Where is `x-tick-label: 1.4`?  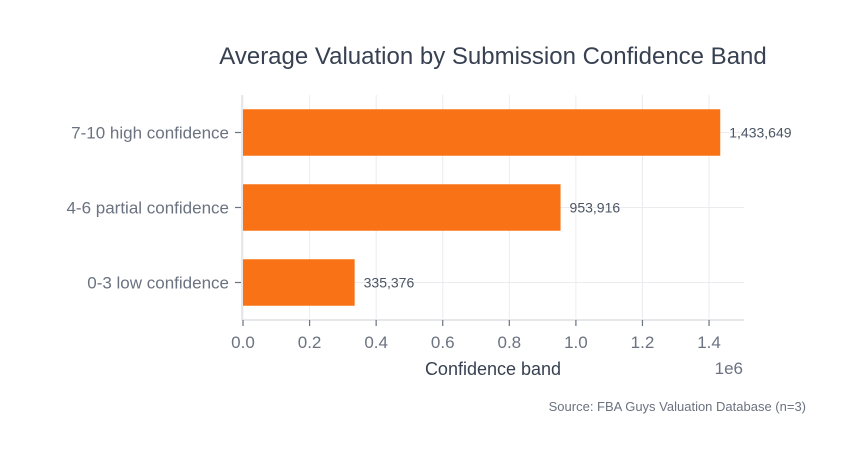 x-tick-label: 1.4 is located at coordinates (709, 342).